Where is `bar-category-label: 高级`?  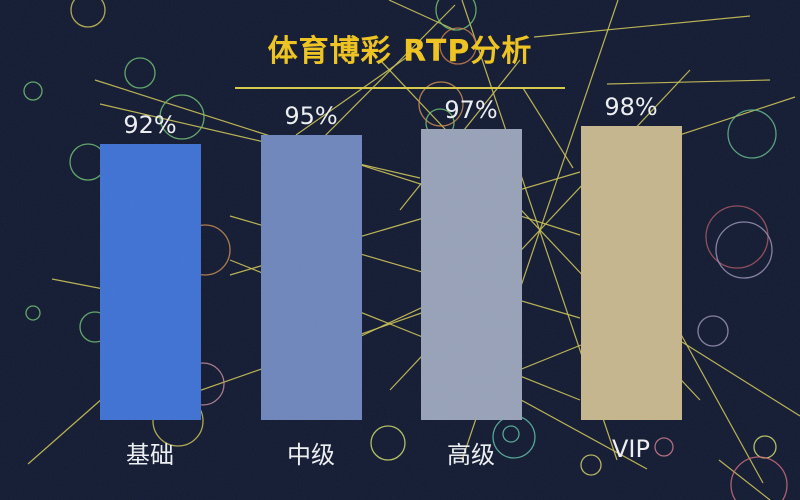 bar-category-label: 高级 is located at coordinates (471, 455).